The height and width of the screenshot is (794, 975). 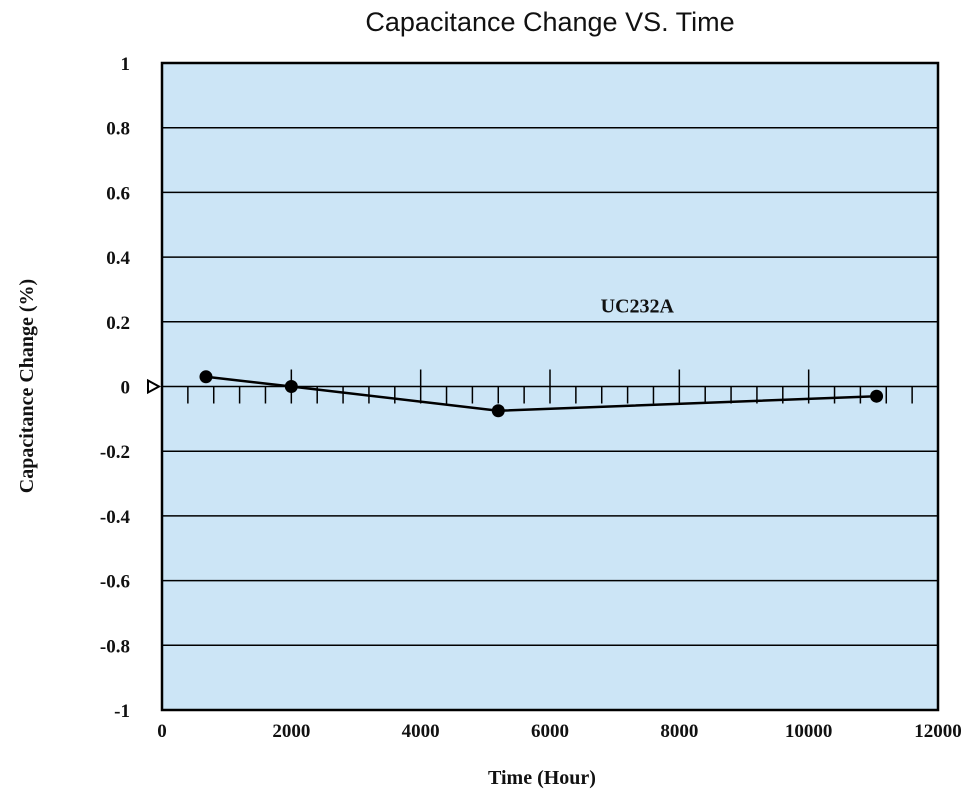 What do you see at coordinates (154, 386) in the screenshot?
I see `zero-marker-icon` at bounding box center [154, 386].